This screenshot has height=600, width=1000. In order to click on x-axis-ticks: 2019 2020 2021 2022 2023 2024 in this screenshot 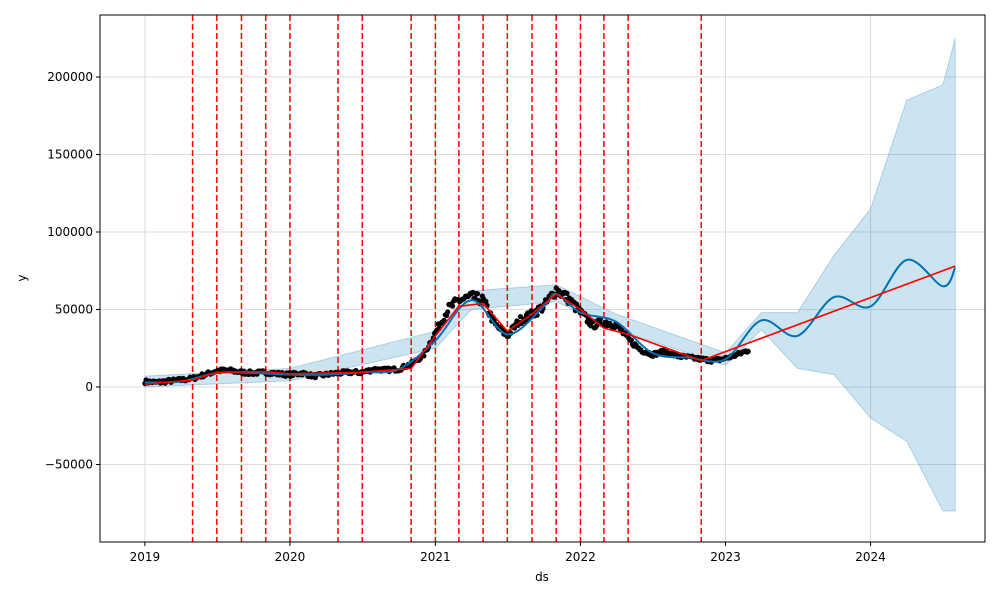, I will do `click(508, 553)`.